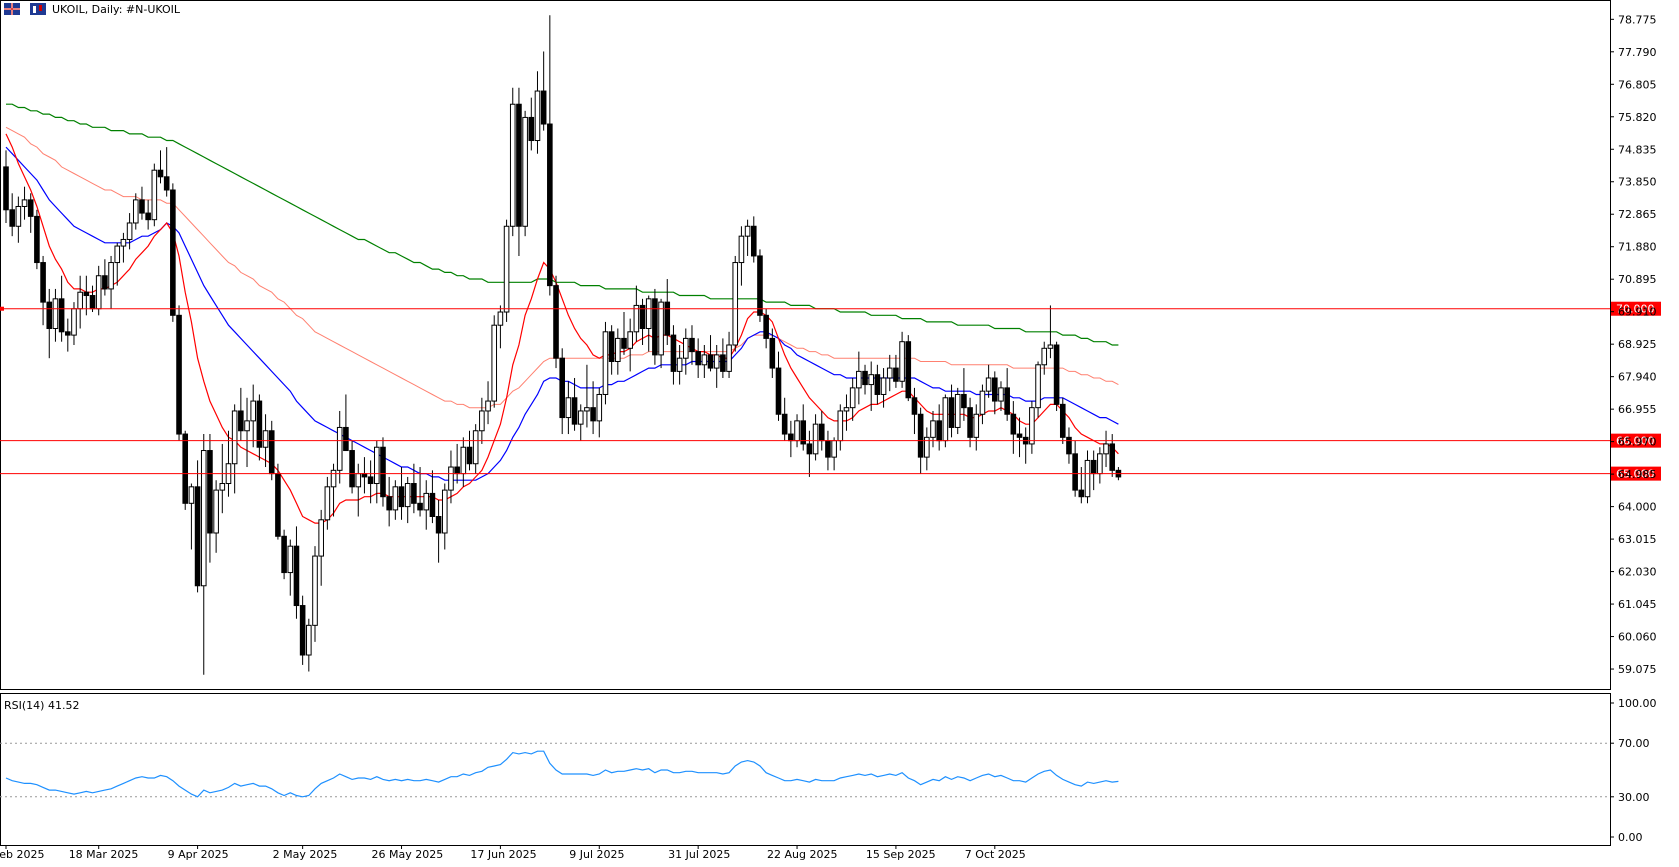 The width and height of the screenshot is (1679, 867). Describe the element at coordinates (562, 774) in the screenshot. I see `rsi-line` at that location.